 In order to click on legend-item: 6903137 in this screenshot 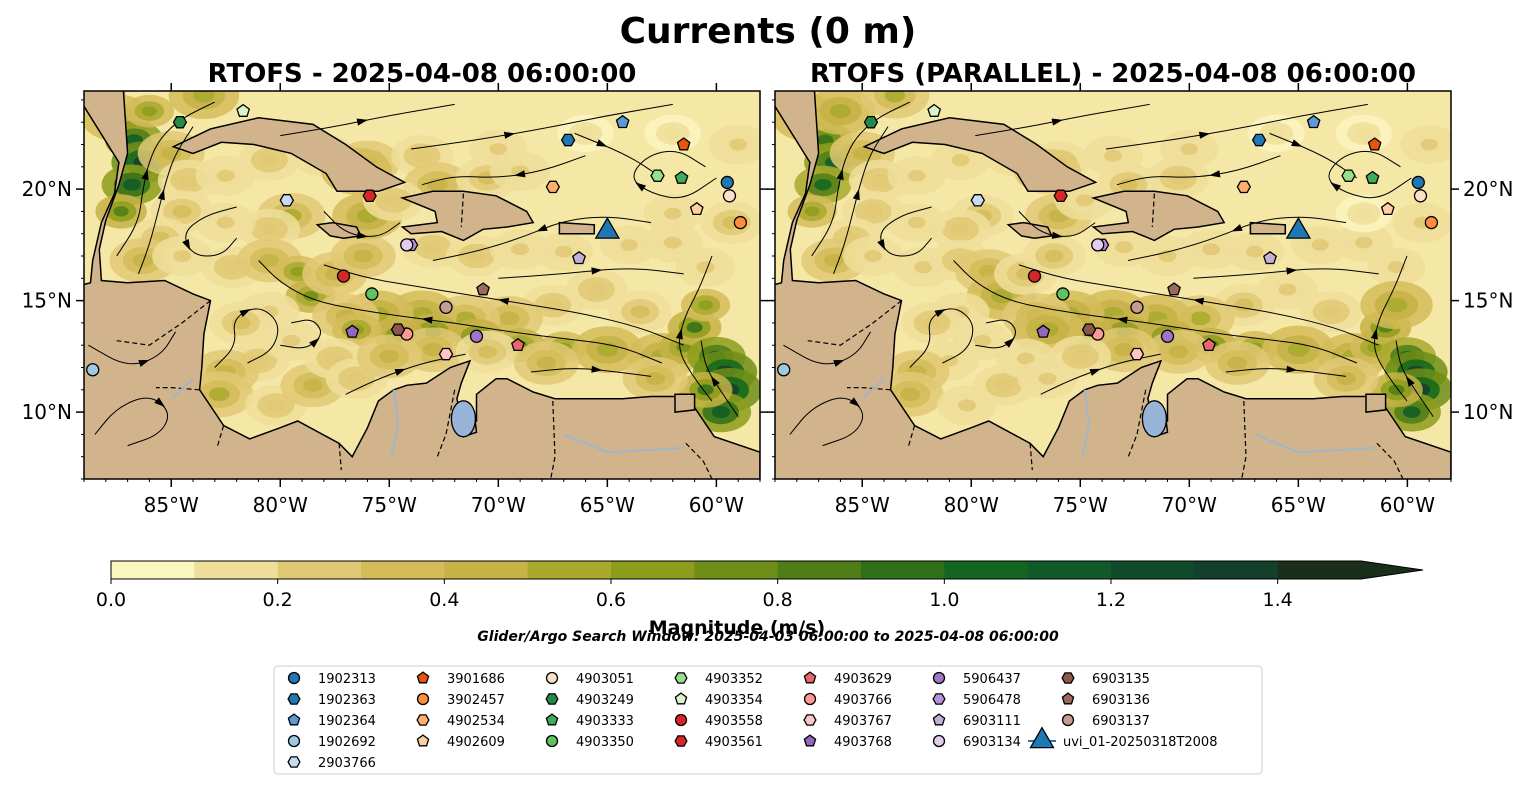, I will do `click(1105, 721)`.